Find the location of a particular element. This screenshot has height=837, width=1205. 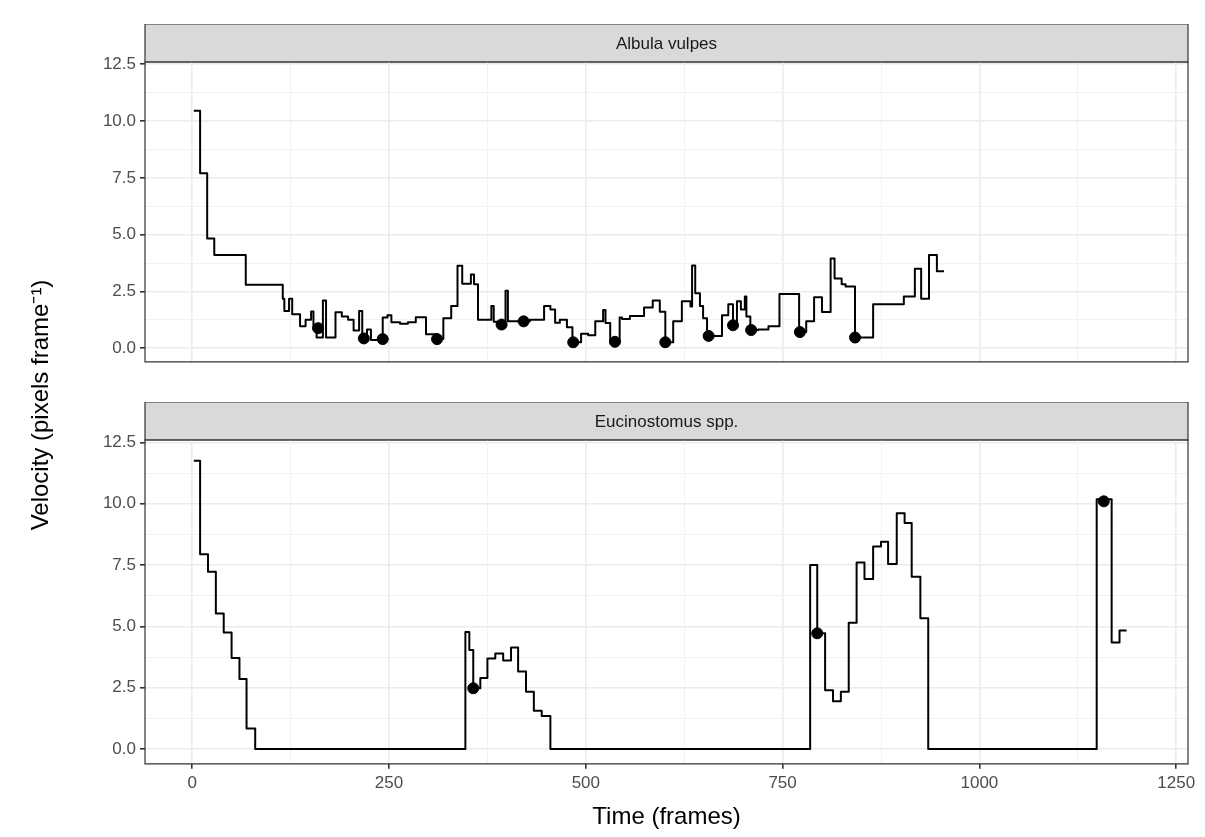

chart-title: Eucinostomus spp. is located at coordinates (666, 421).